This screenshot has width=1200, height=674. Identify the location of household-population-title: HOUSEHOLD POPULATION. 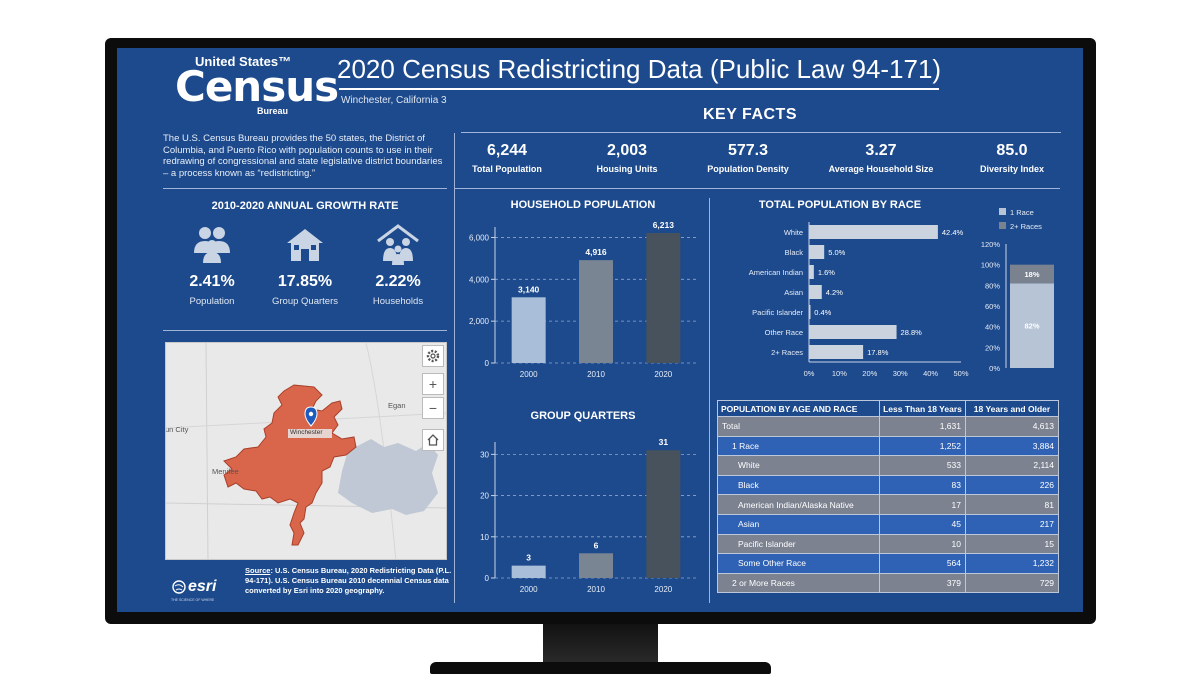
(583, 205).